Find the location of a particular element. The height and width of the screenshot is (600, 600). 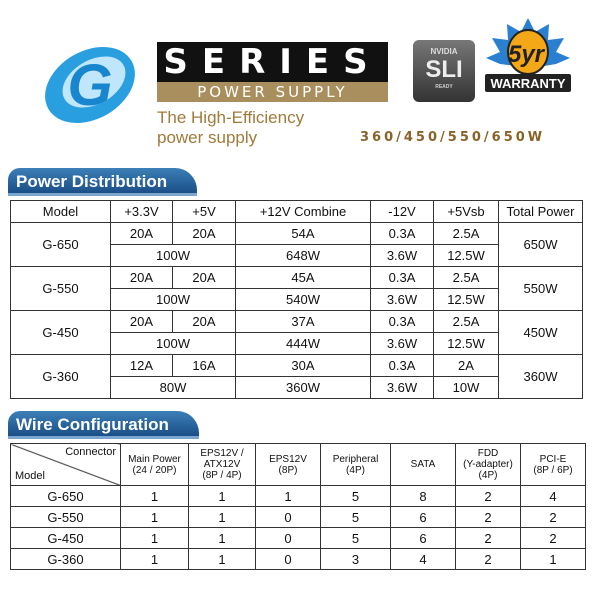

table-row: G-360 12A 16A 30A 0.3A 2A 360W is located at coordinates (296, 376).